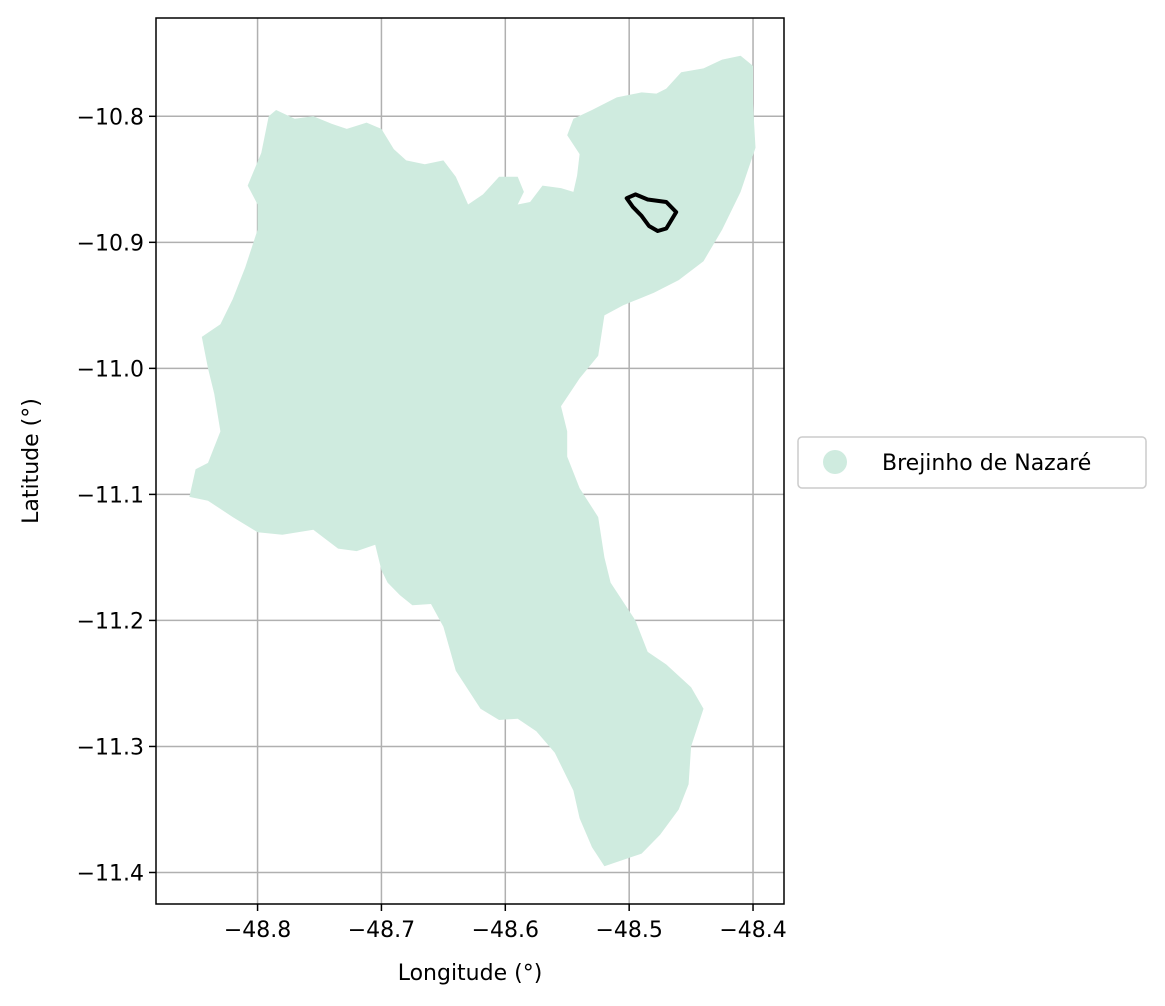  Describe the element at coordinates (110, 495) in the screenshot. I see `y-tick-label: −11.1` at that location.